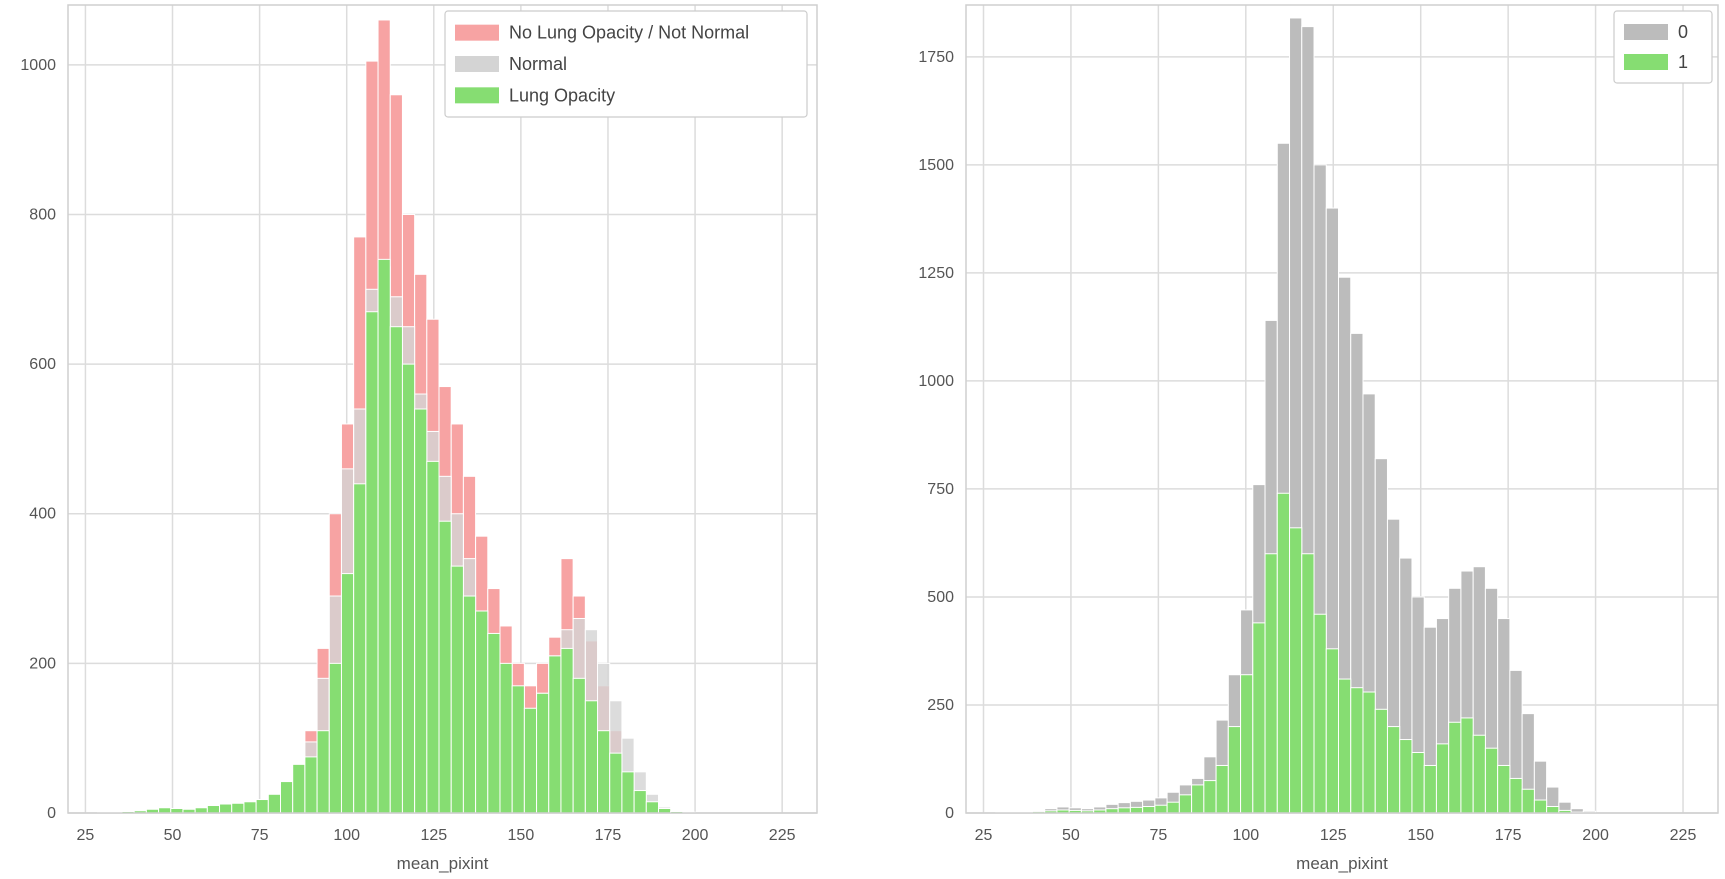  I want to click on legend: 01, so click(1663, 47).